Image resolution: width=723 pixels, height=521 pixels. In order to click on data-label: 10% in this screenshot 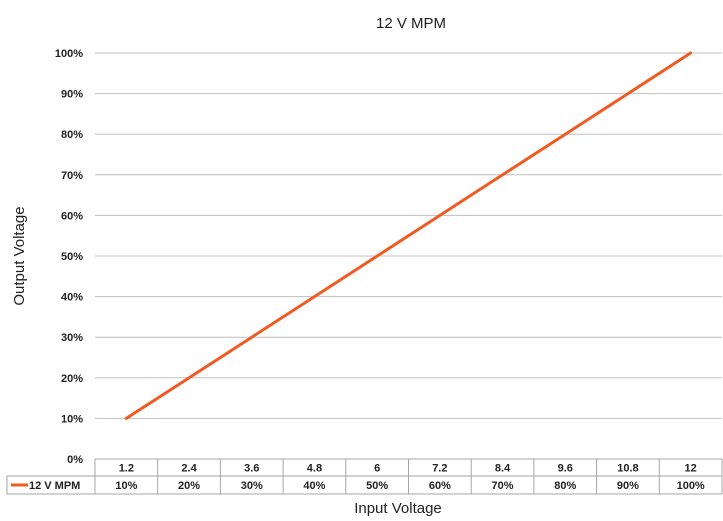, I will do `click(126, 486)`.